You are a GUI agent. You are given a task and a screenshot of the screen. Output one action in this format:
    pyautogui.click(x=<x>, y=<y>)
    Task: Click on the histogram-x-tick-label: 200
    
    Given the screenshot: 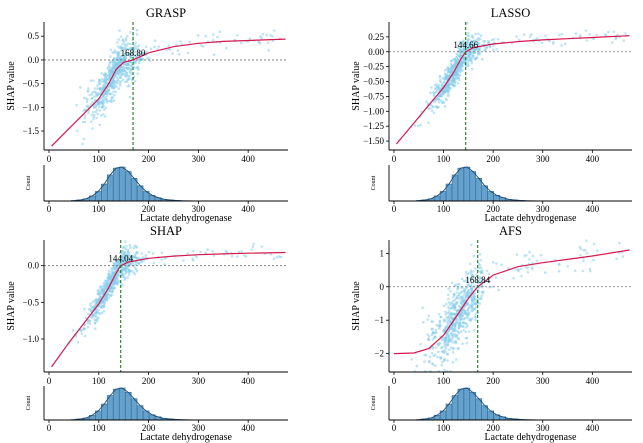 What is the action you would take?
    pyautogui.click(x=493, y=209)
    